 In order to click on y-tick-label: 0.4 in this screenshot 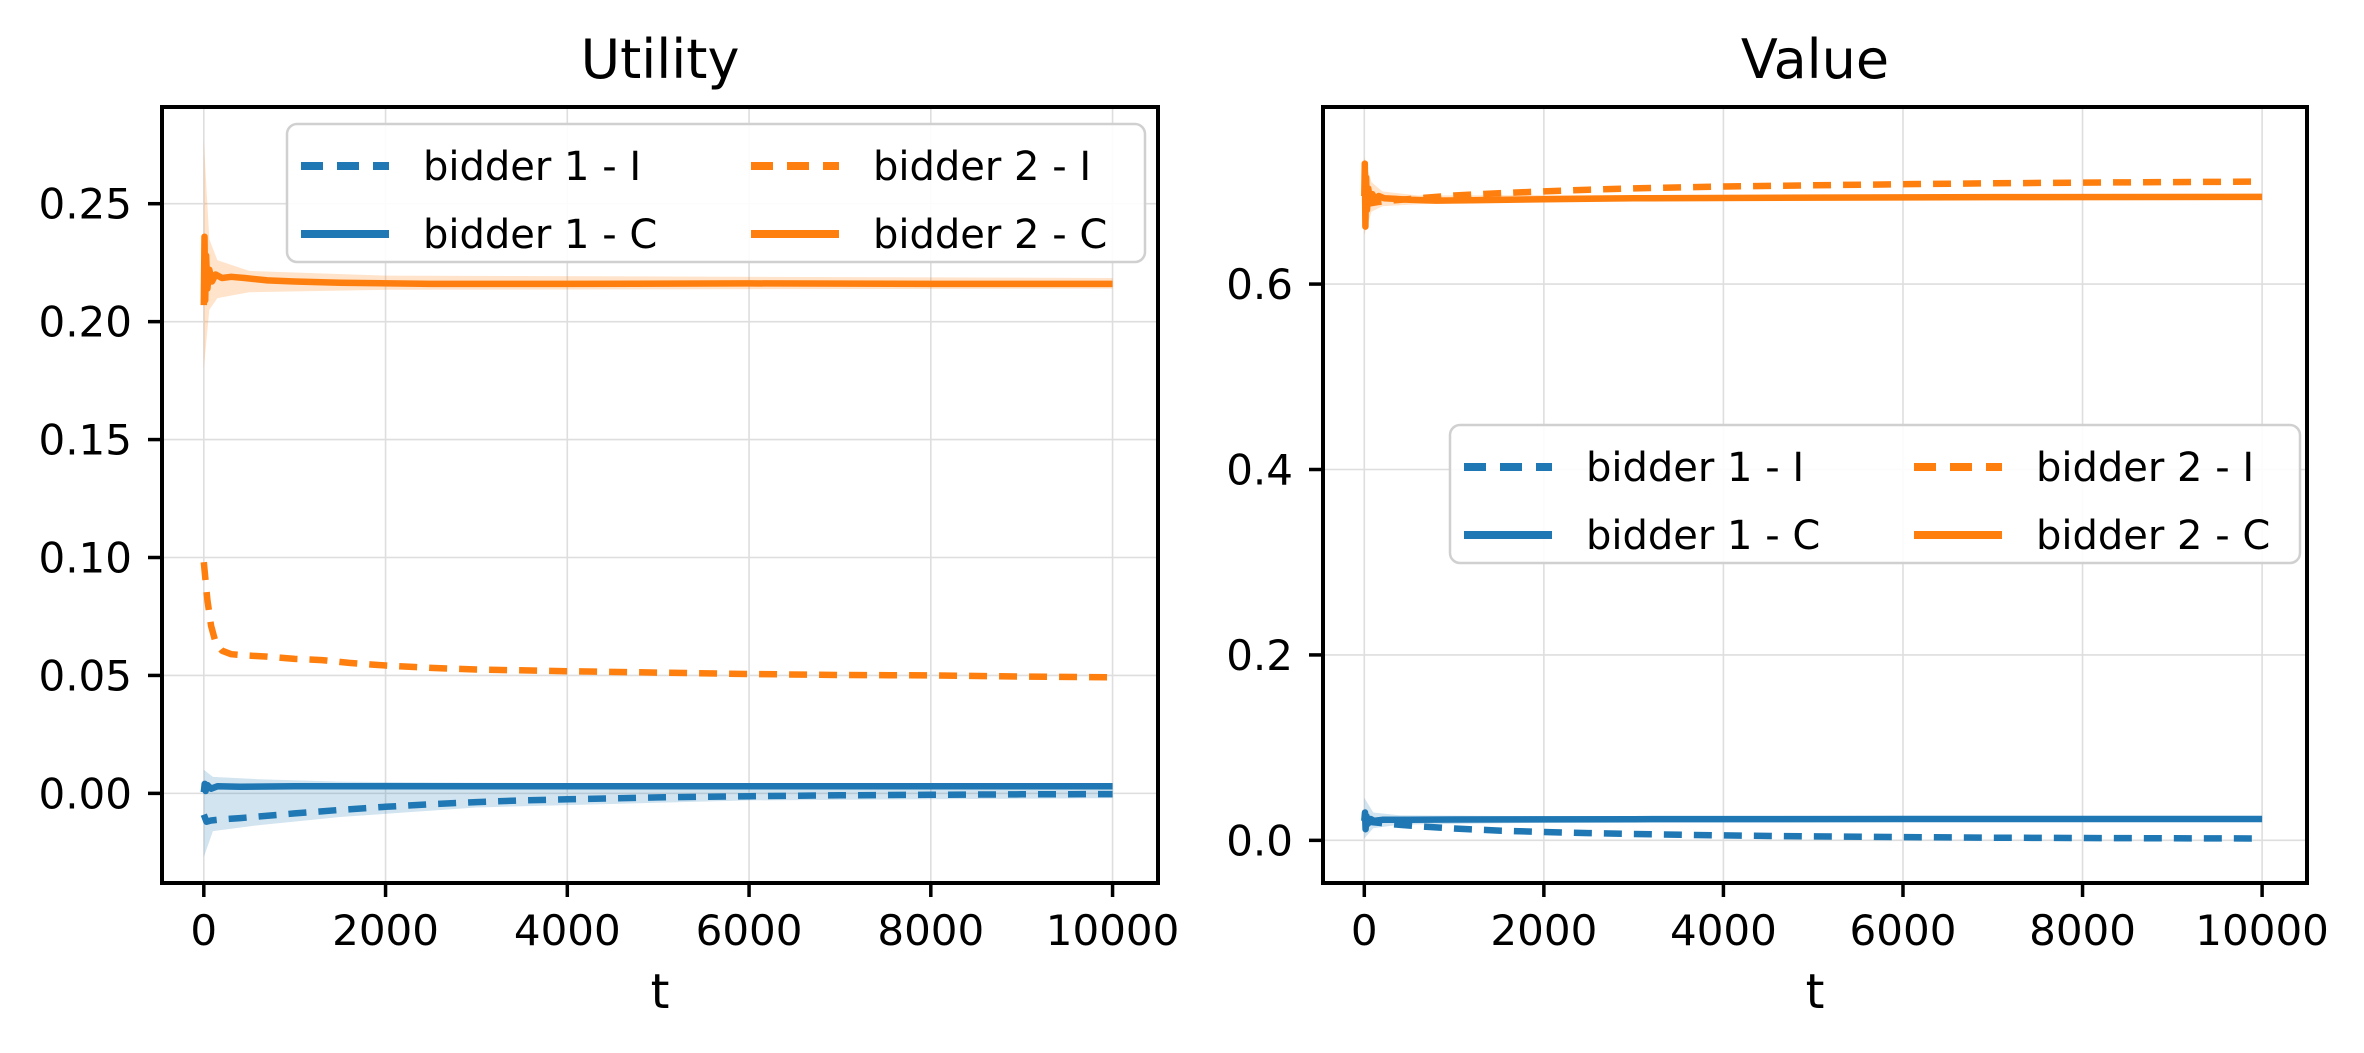, I will do `click(1259, 470)`.